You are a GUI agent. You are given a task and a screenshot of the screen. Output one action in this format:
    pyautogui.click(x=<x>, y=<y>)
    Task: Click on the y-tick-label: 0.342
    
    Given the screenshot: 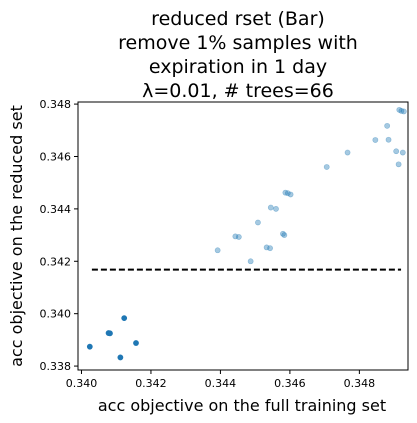 What is the action you would take?
    pyautogui.click(x=56, y=261)
    